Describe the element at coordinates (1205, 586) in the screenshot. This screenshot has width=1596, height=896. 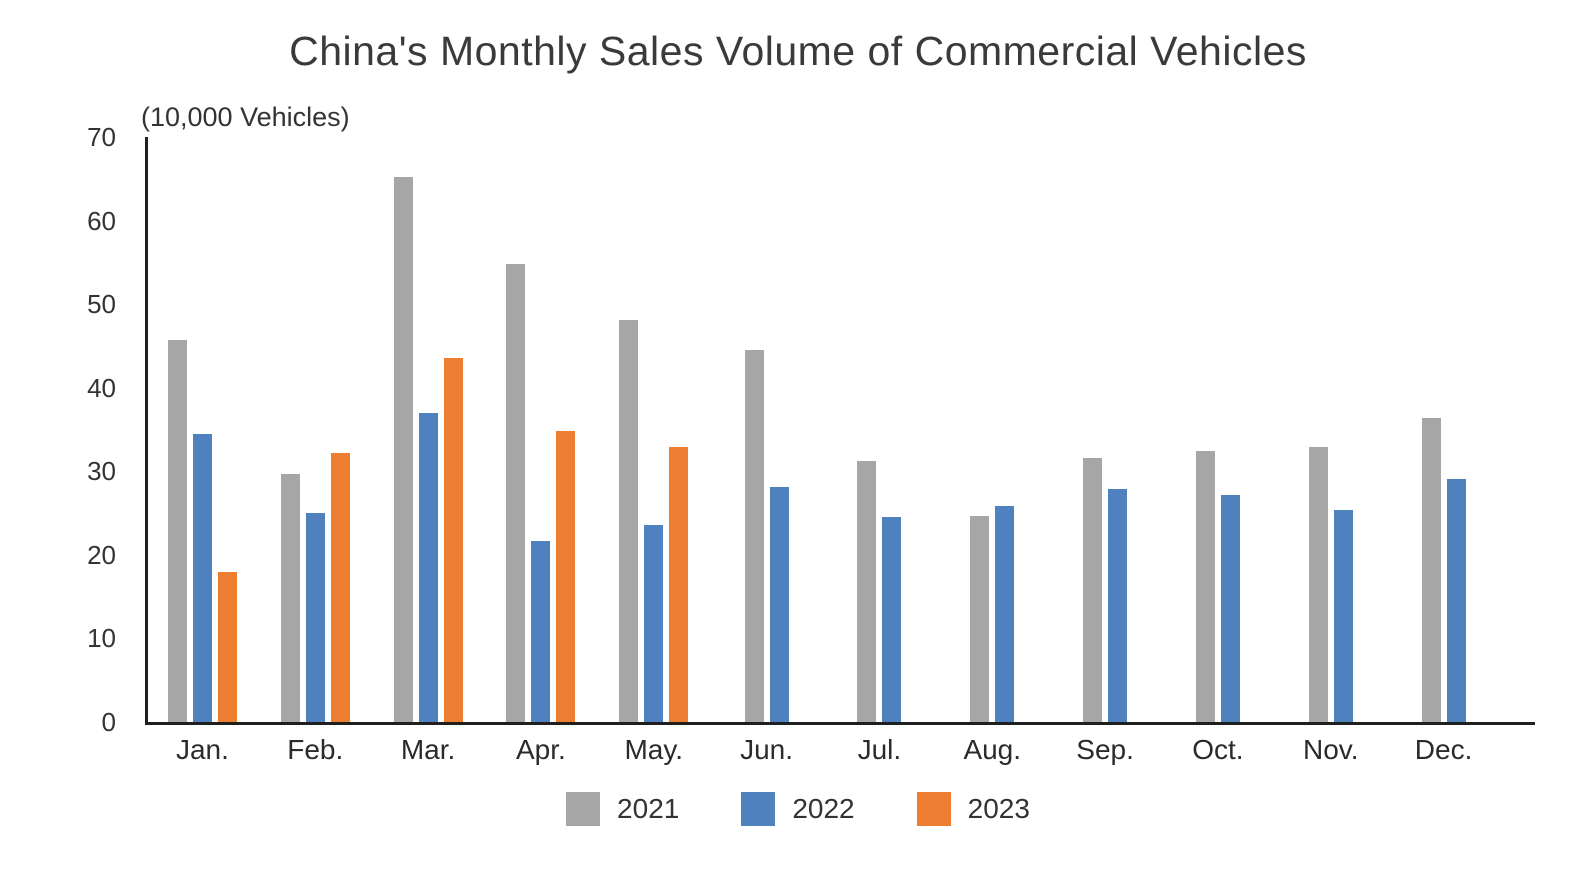
I see `bar-2021-oct` at that location.